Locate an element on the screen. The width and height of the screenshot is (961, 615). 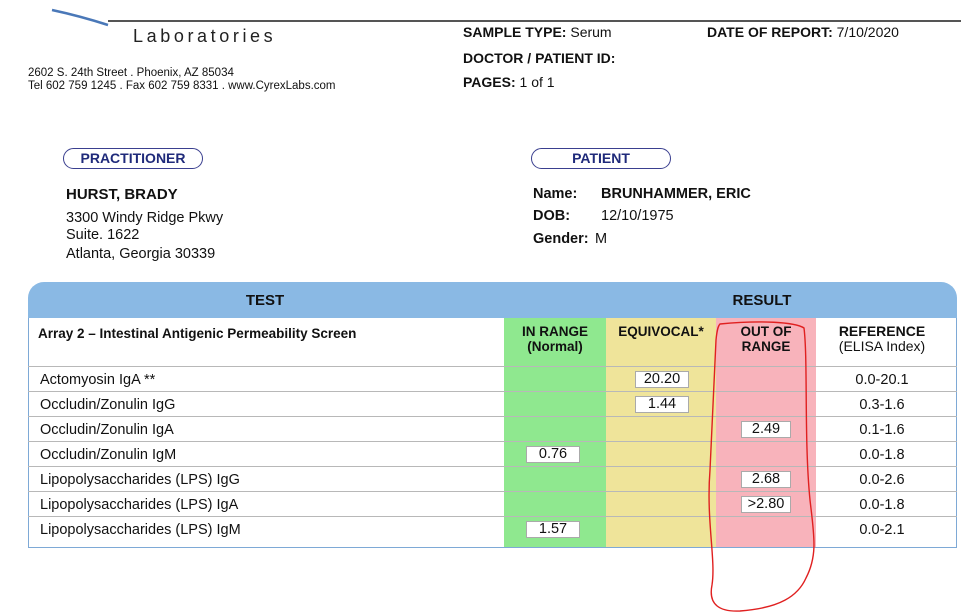
doctor-patient-id-label: DOCTOR / PATIENT ID: is located at coordinates (539, 58).